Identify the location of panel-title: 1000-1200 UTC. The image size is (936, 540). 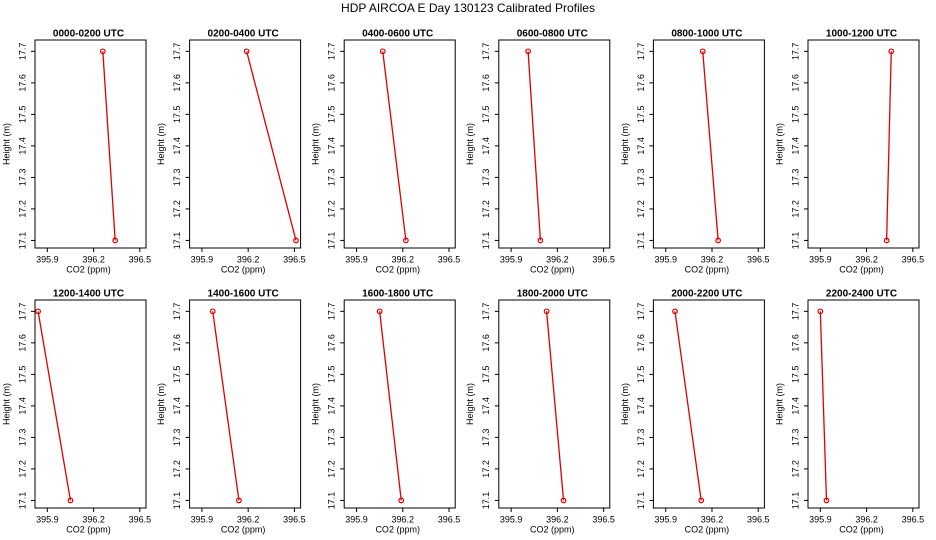
(861, 34).